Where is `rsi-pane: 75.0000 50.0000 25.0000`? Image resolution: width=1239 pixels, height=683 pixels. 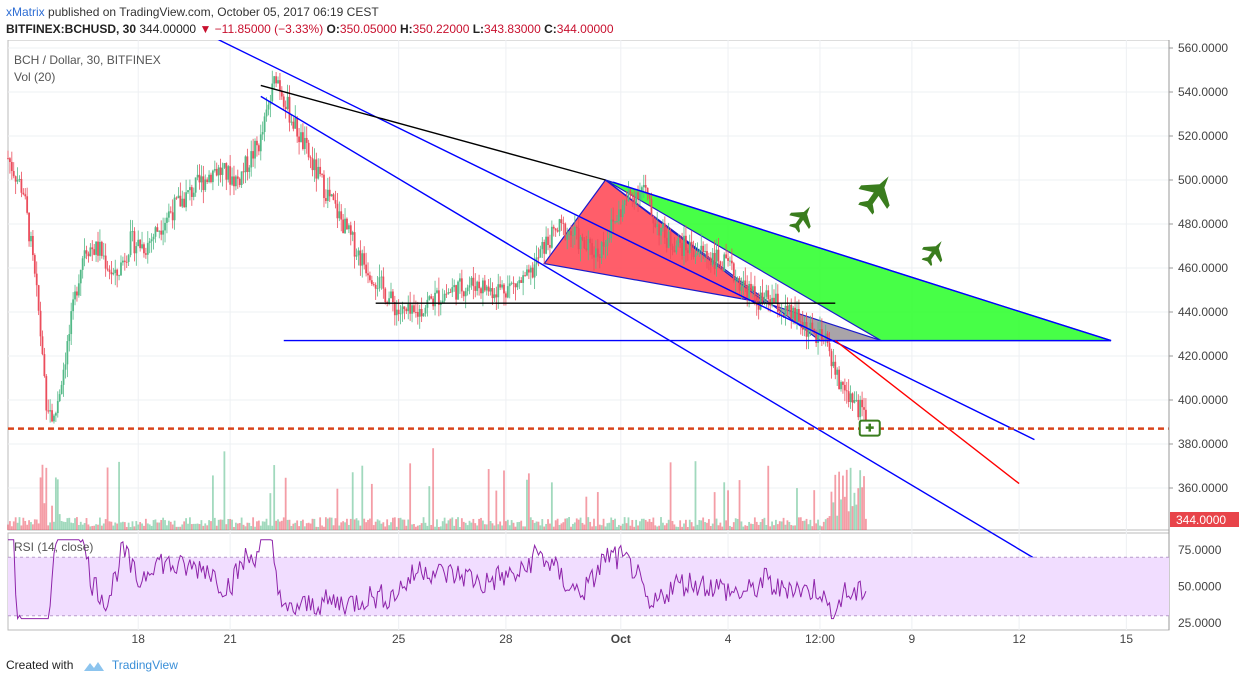
rsi-pane: 75.0000 50.0000 25.0000 is located at coordinates (615, 584).